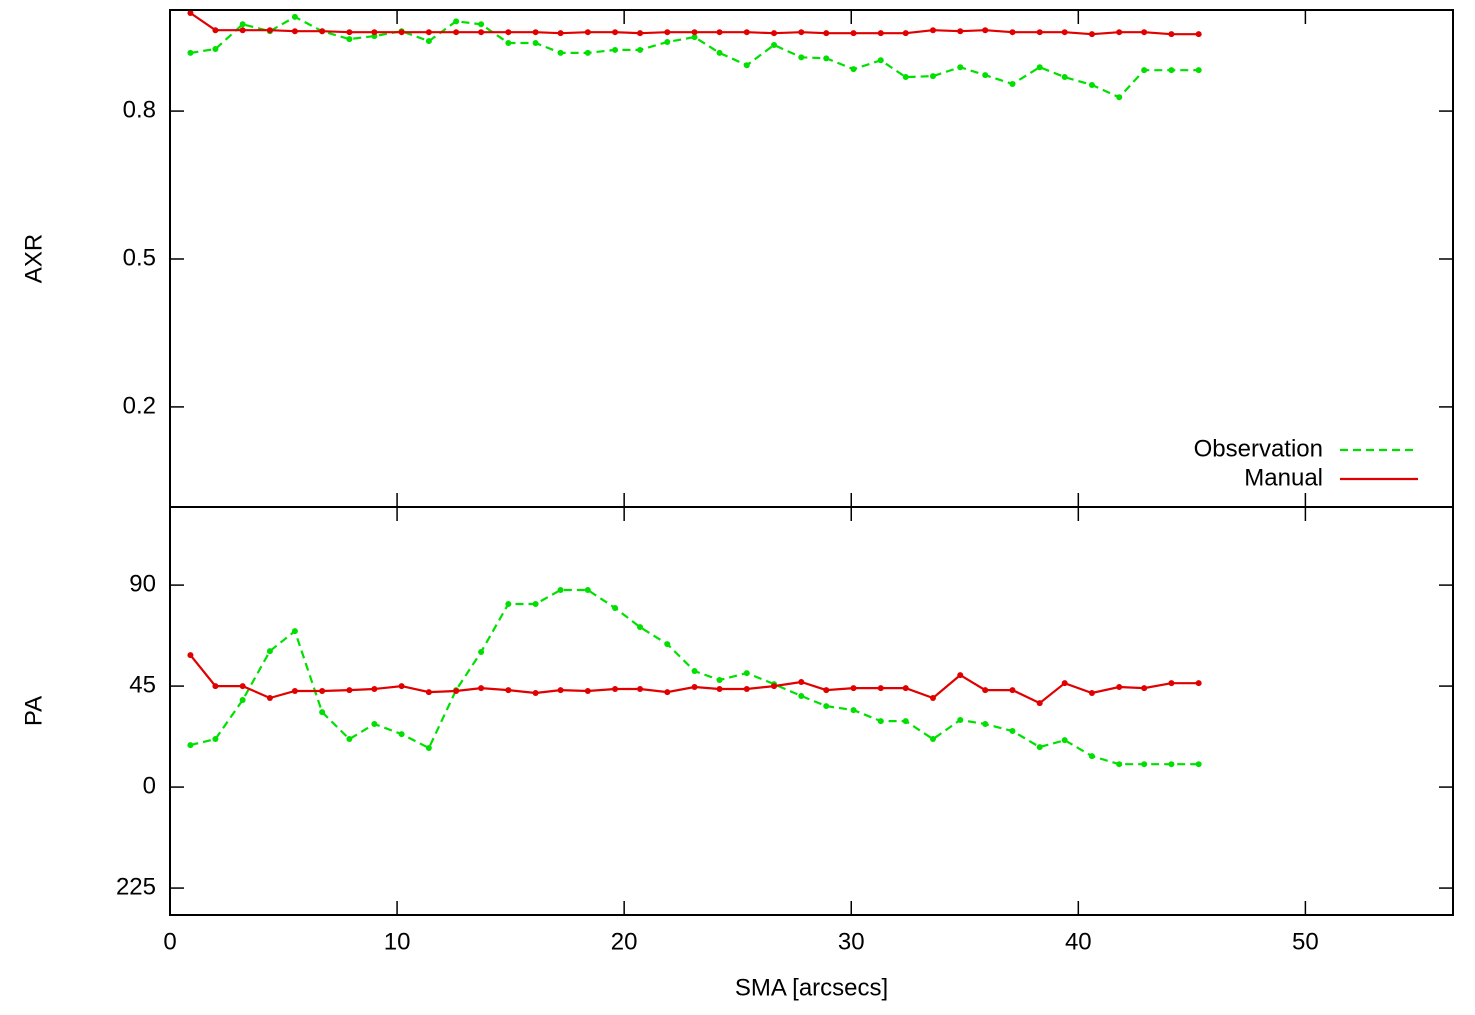 Image resolution: width=1475 pixels, height=1015 pixels. What do you see at coordinates (811, 987) in the screenshot?
I see `x-axis-label: SMA [arcsecs]` at bounding box center [811, 987].